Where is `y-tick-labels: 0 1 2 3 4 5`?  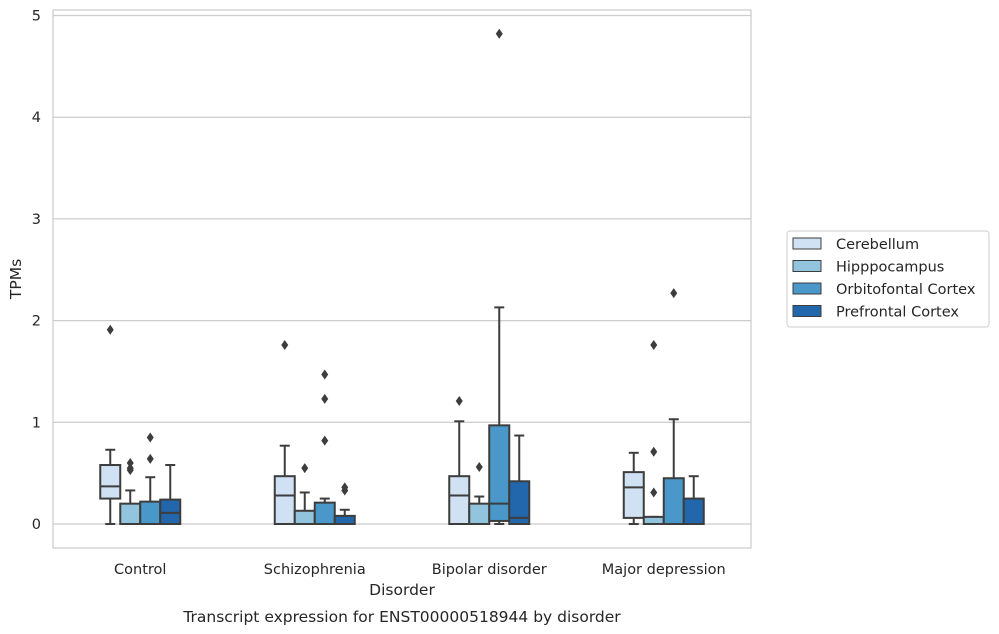 y-tick-labels: 0 1 2 3 4 5 is located at coordinates (36, 271).